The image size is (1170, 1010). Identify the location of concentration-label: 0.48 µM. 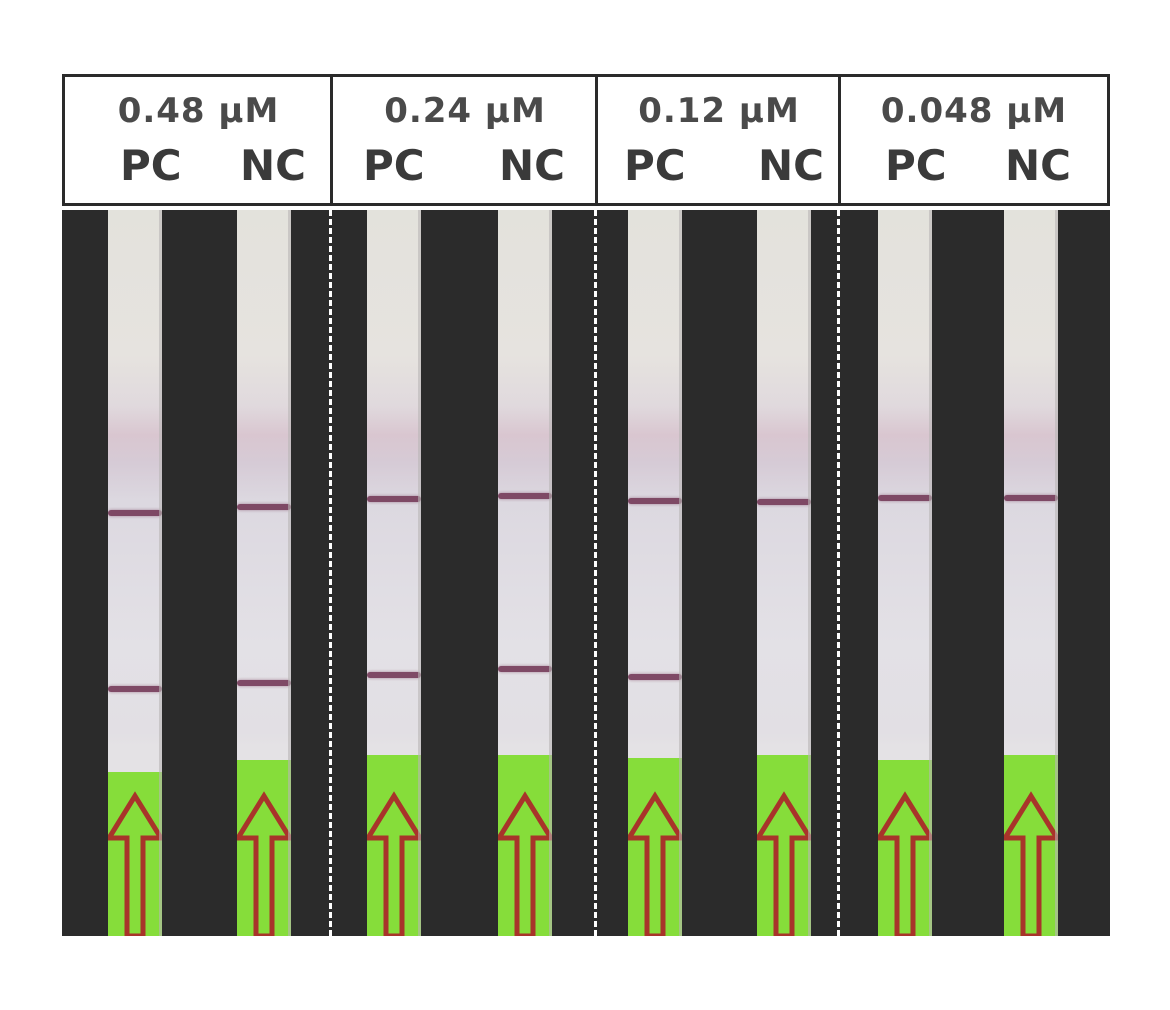
(198, 111).